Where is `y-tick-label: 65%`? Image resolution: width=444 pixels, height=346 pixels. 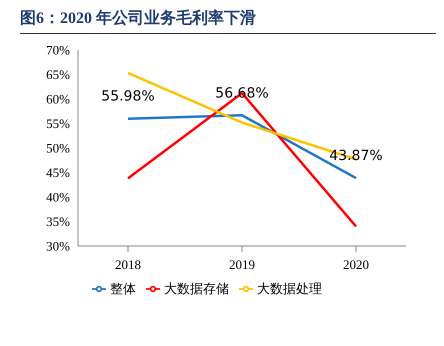
y-tick-label: 65% is located at coordinates (58, 74).